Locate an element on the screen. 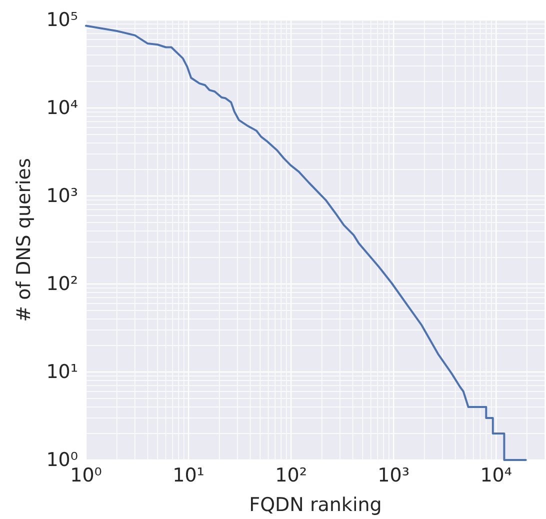 The height and width of the screenshot is (519, 546). y-tick-label: 10⁵ is located at coordinates (62, 20).